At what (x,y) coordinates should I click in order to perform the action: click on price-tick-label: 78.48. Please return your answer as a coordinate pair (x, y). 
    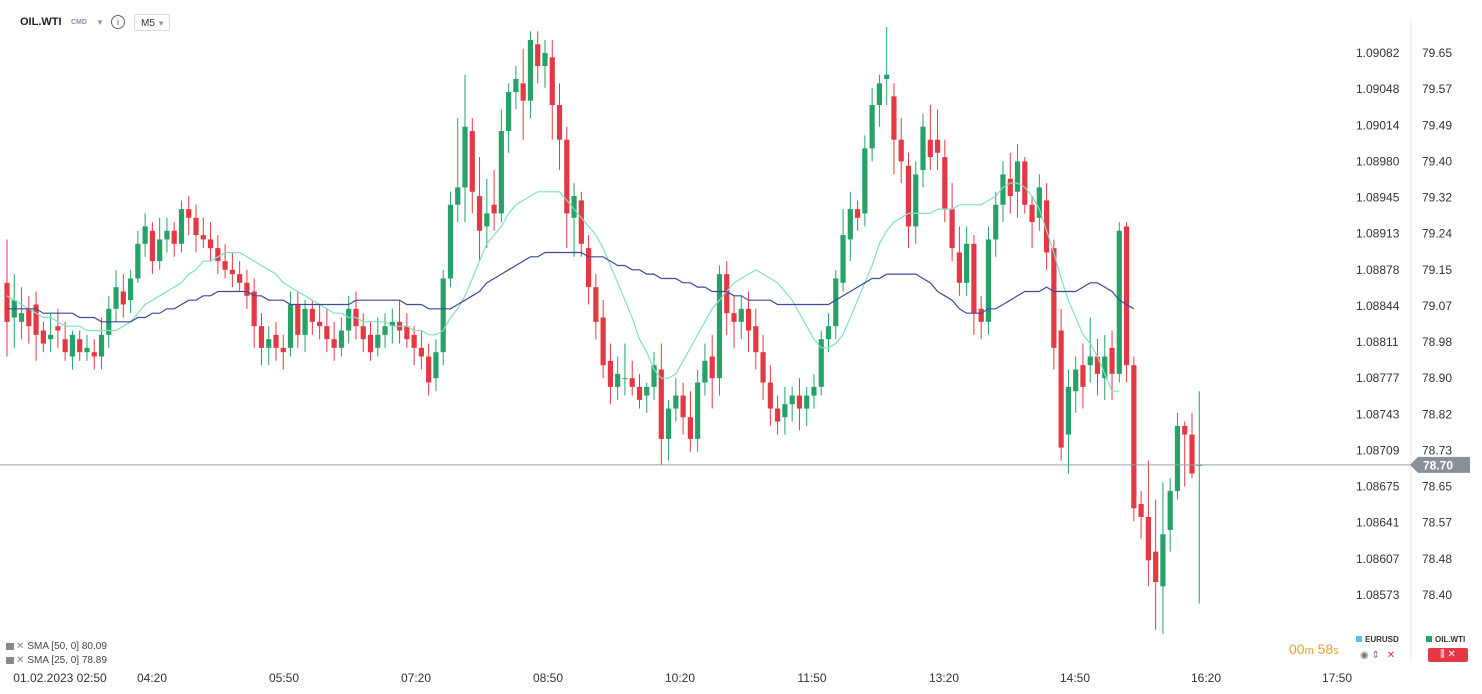
    Looking at the image, I should click on (1437, 559).